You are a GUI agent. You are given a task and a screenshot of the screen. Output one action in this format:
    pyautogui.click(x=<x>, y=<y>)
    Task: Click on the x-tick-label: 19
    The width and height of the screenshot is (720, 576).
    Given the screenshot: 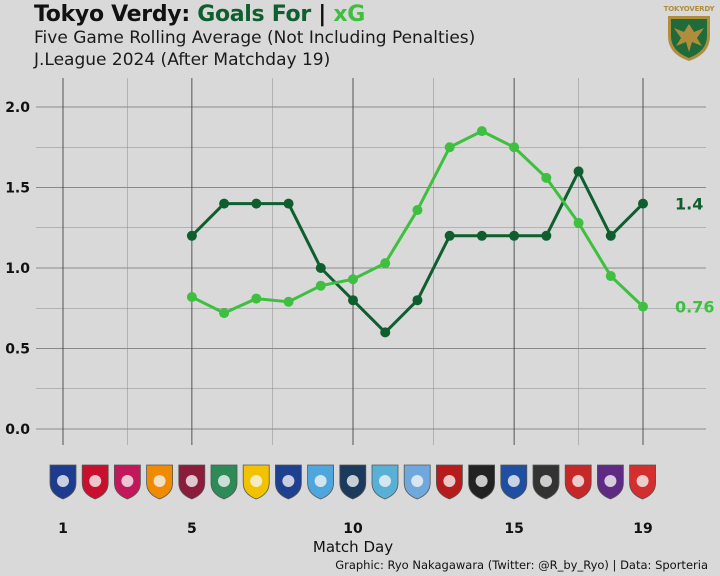 What is the action you would take?
    pyautogui.click(x=642, y=529)
    